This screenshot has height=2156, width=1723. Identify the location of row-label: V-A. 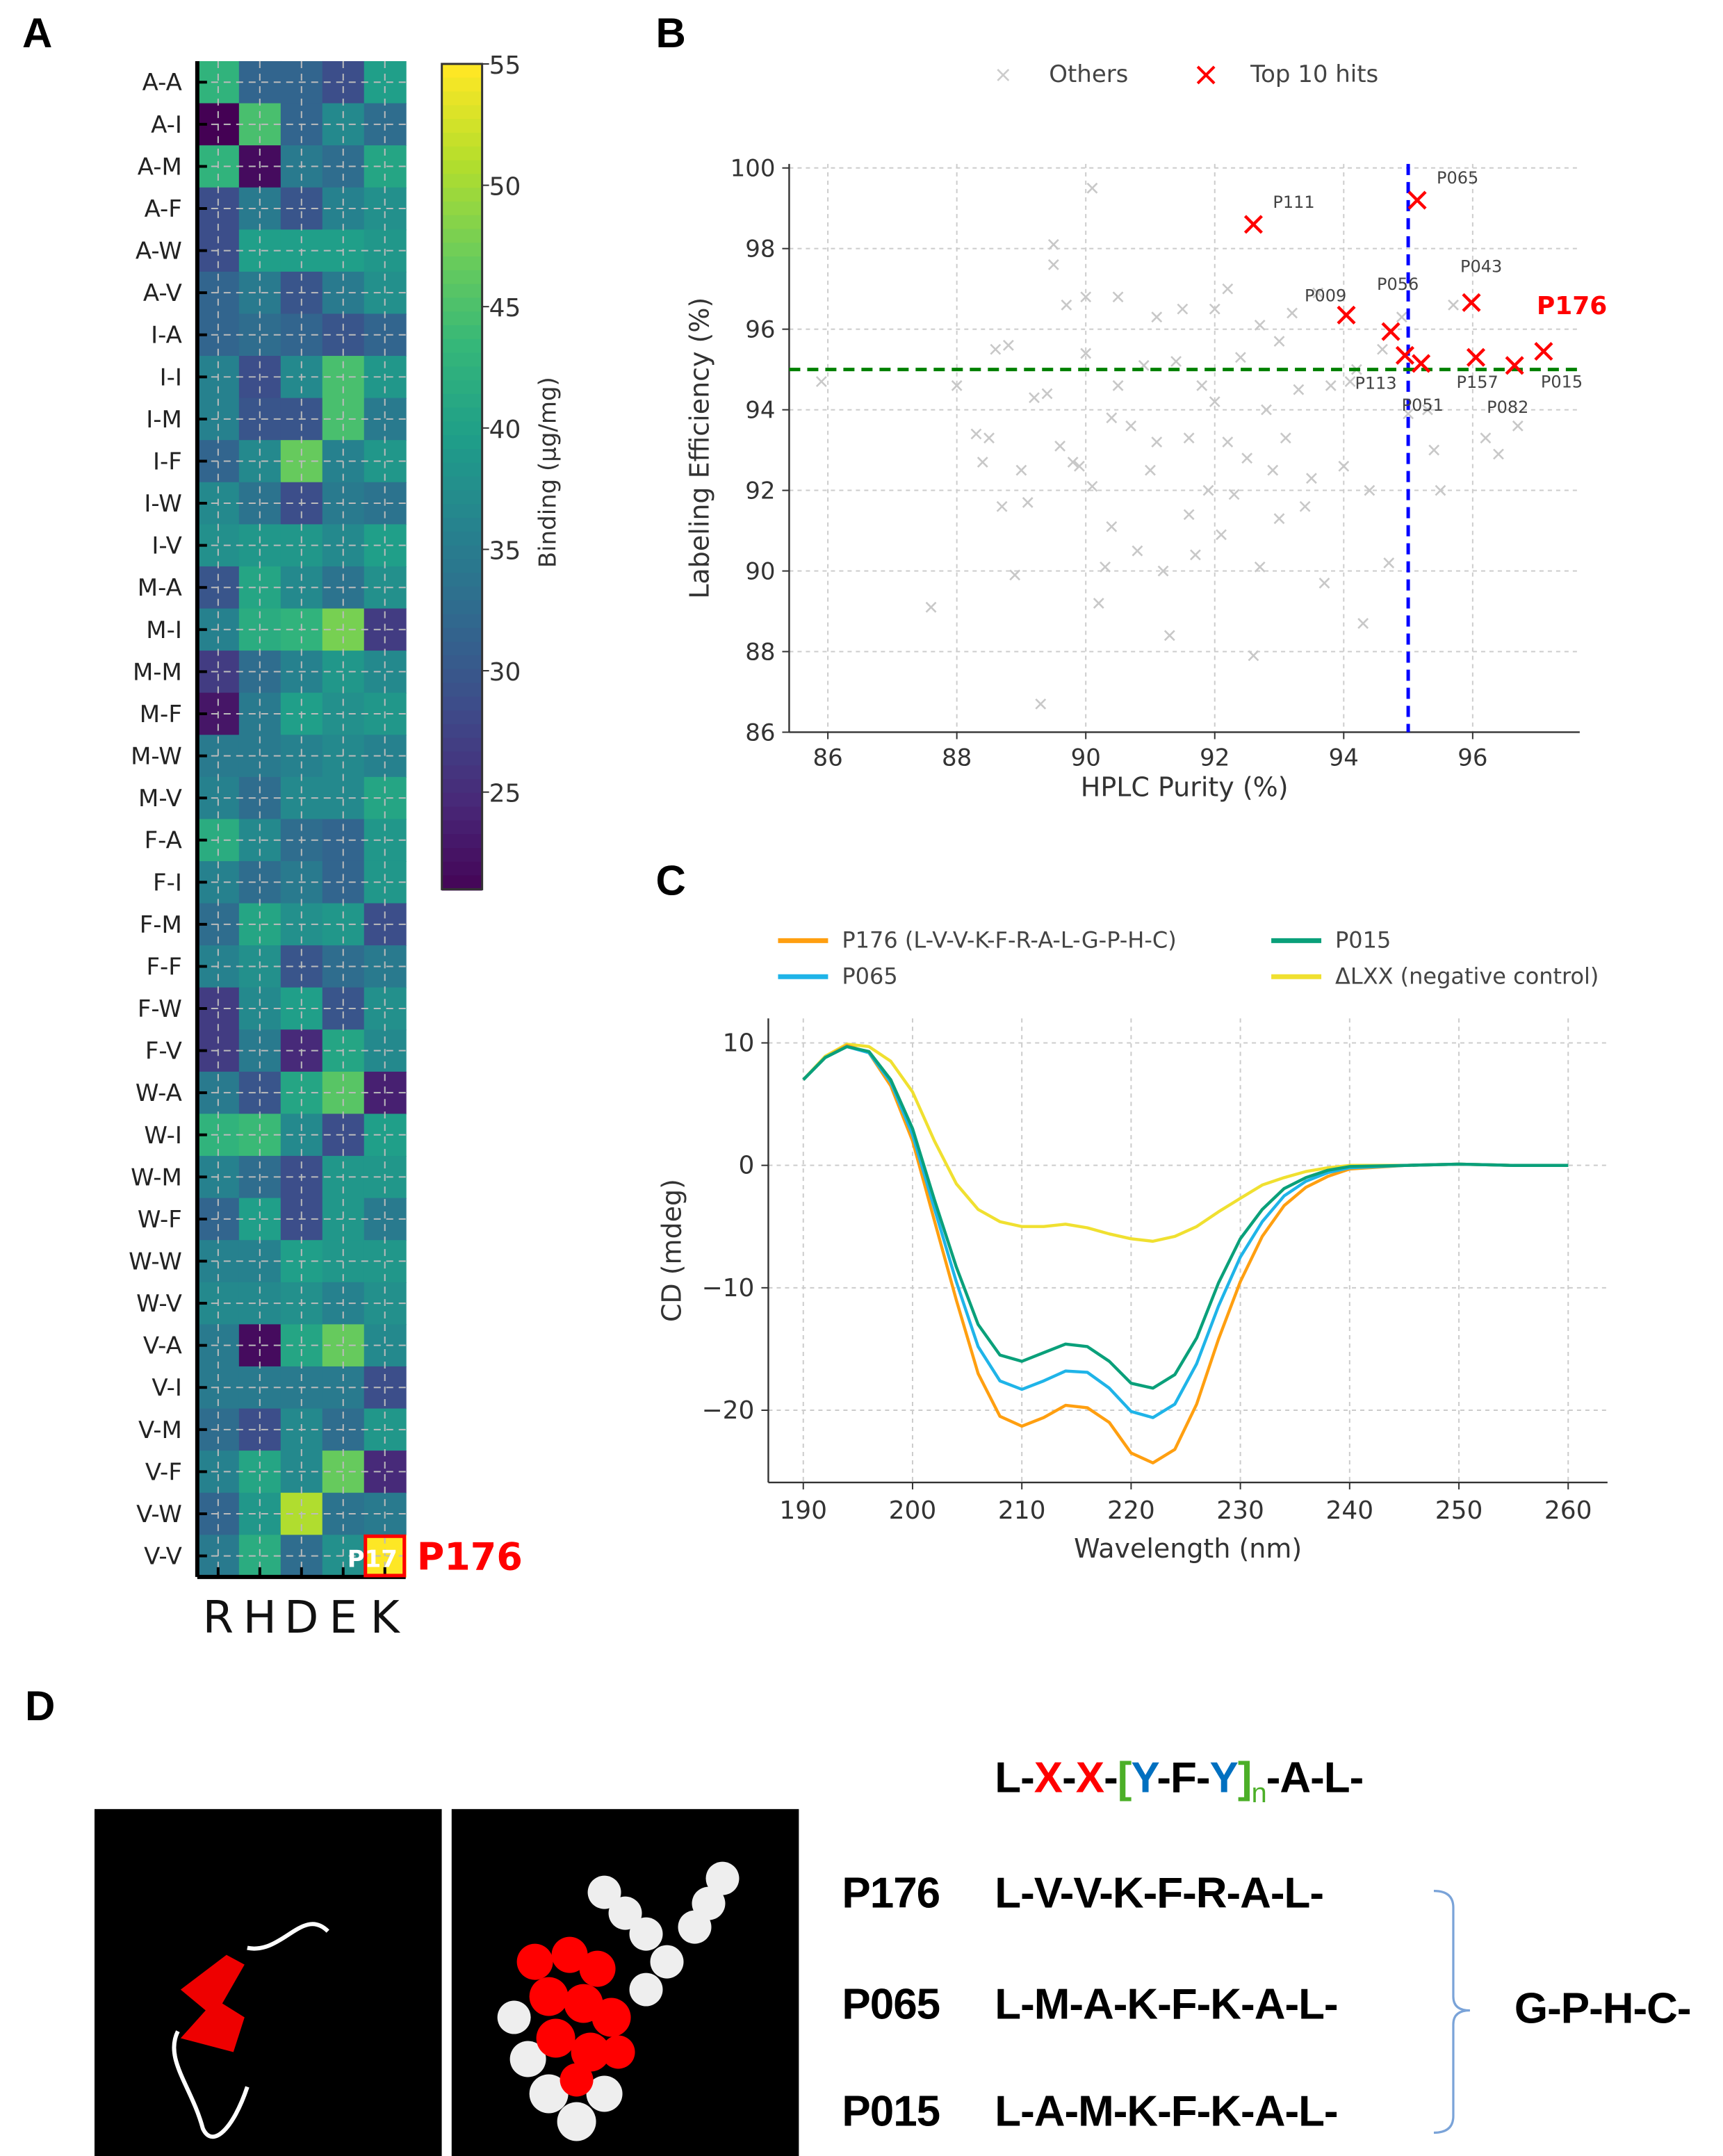
(162, 1346).